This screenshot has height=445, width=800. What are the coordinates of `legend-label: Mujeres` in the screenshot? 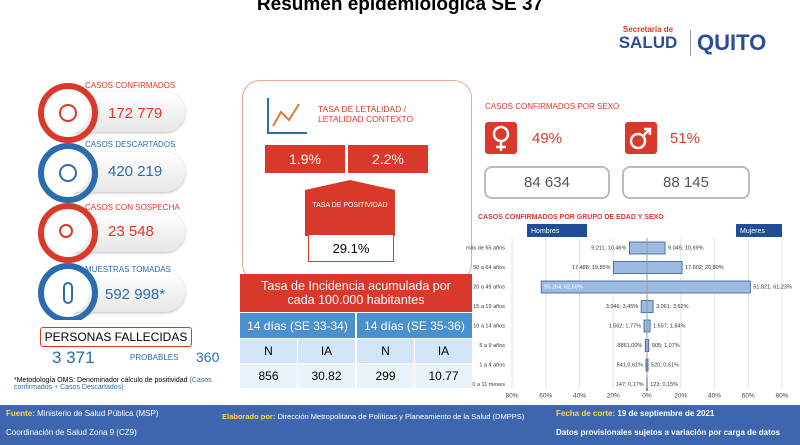 It's located at (752, 231).